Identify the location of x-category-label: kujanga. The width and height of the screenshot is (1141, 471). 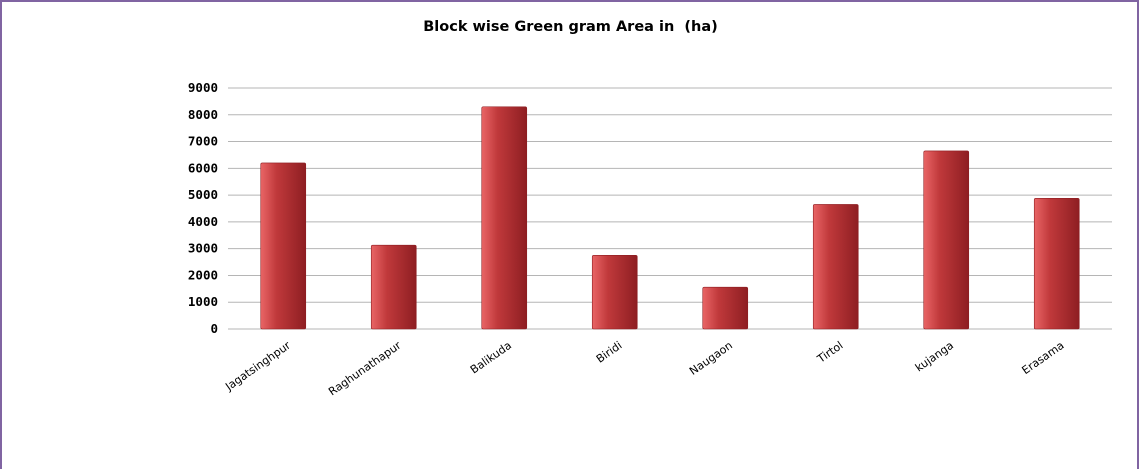
(934, 357).